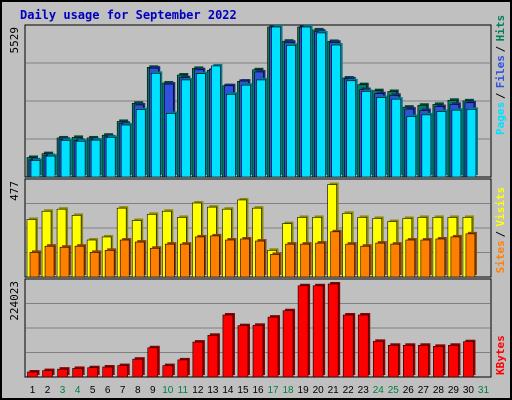  Describe the element at coordinates (48, 390) in the screenshot. I see `x-tick-label-day-2: 2` at that location.